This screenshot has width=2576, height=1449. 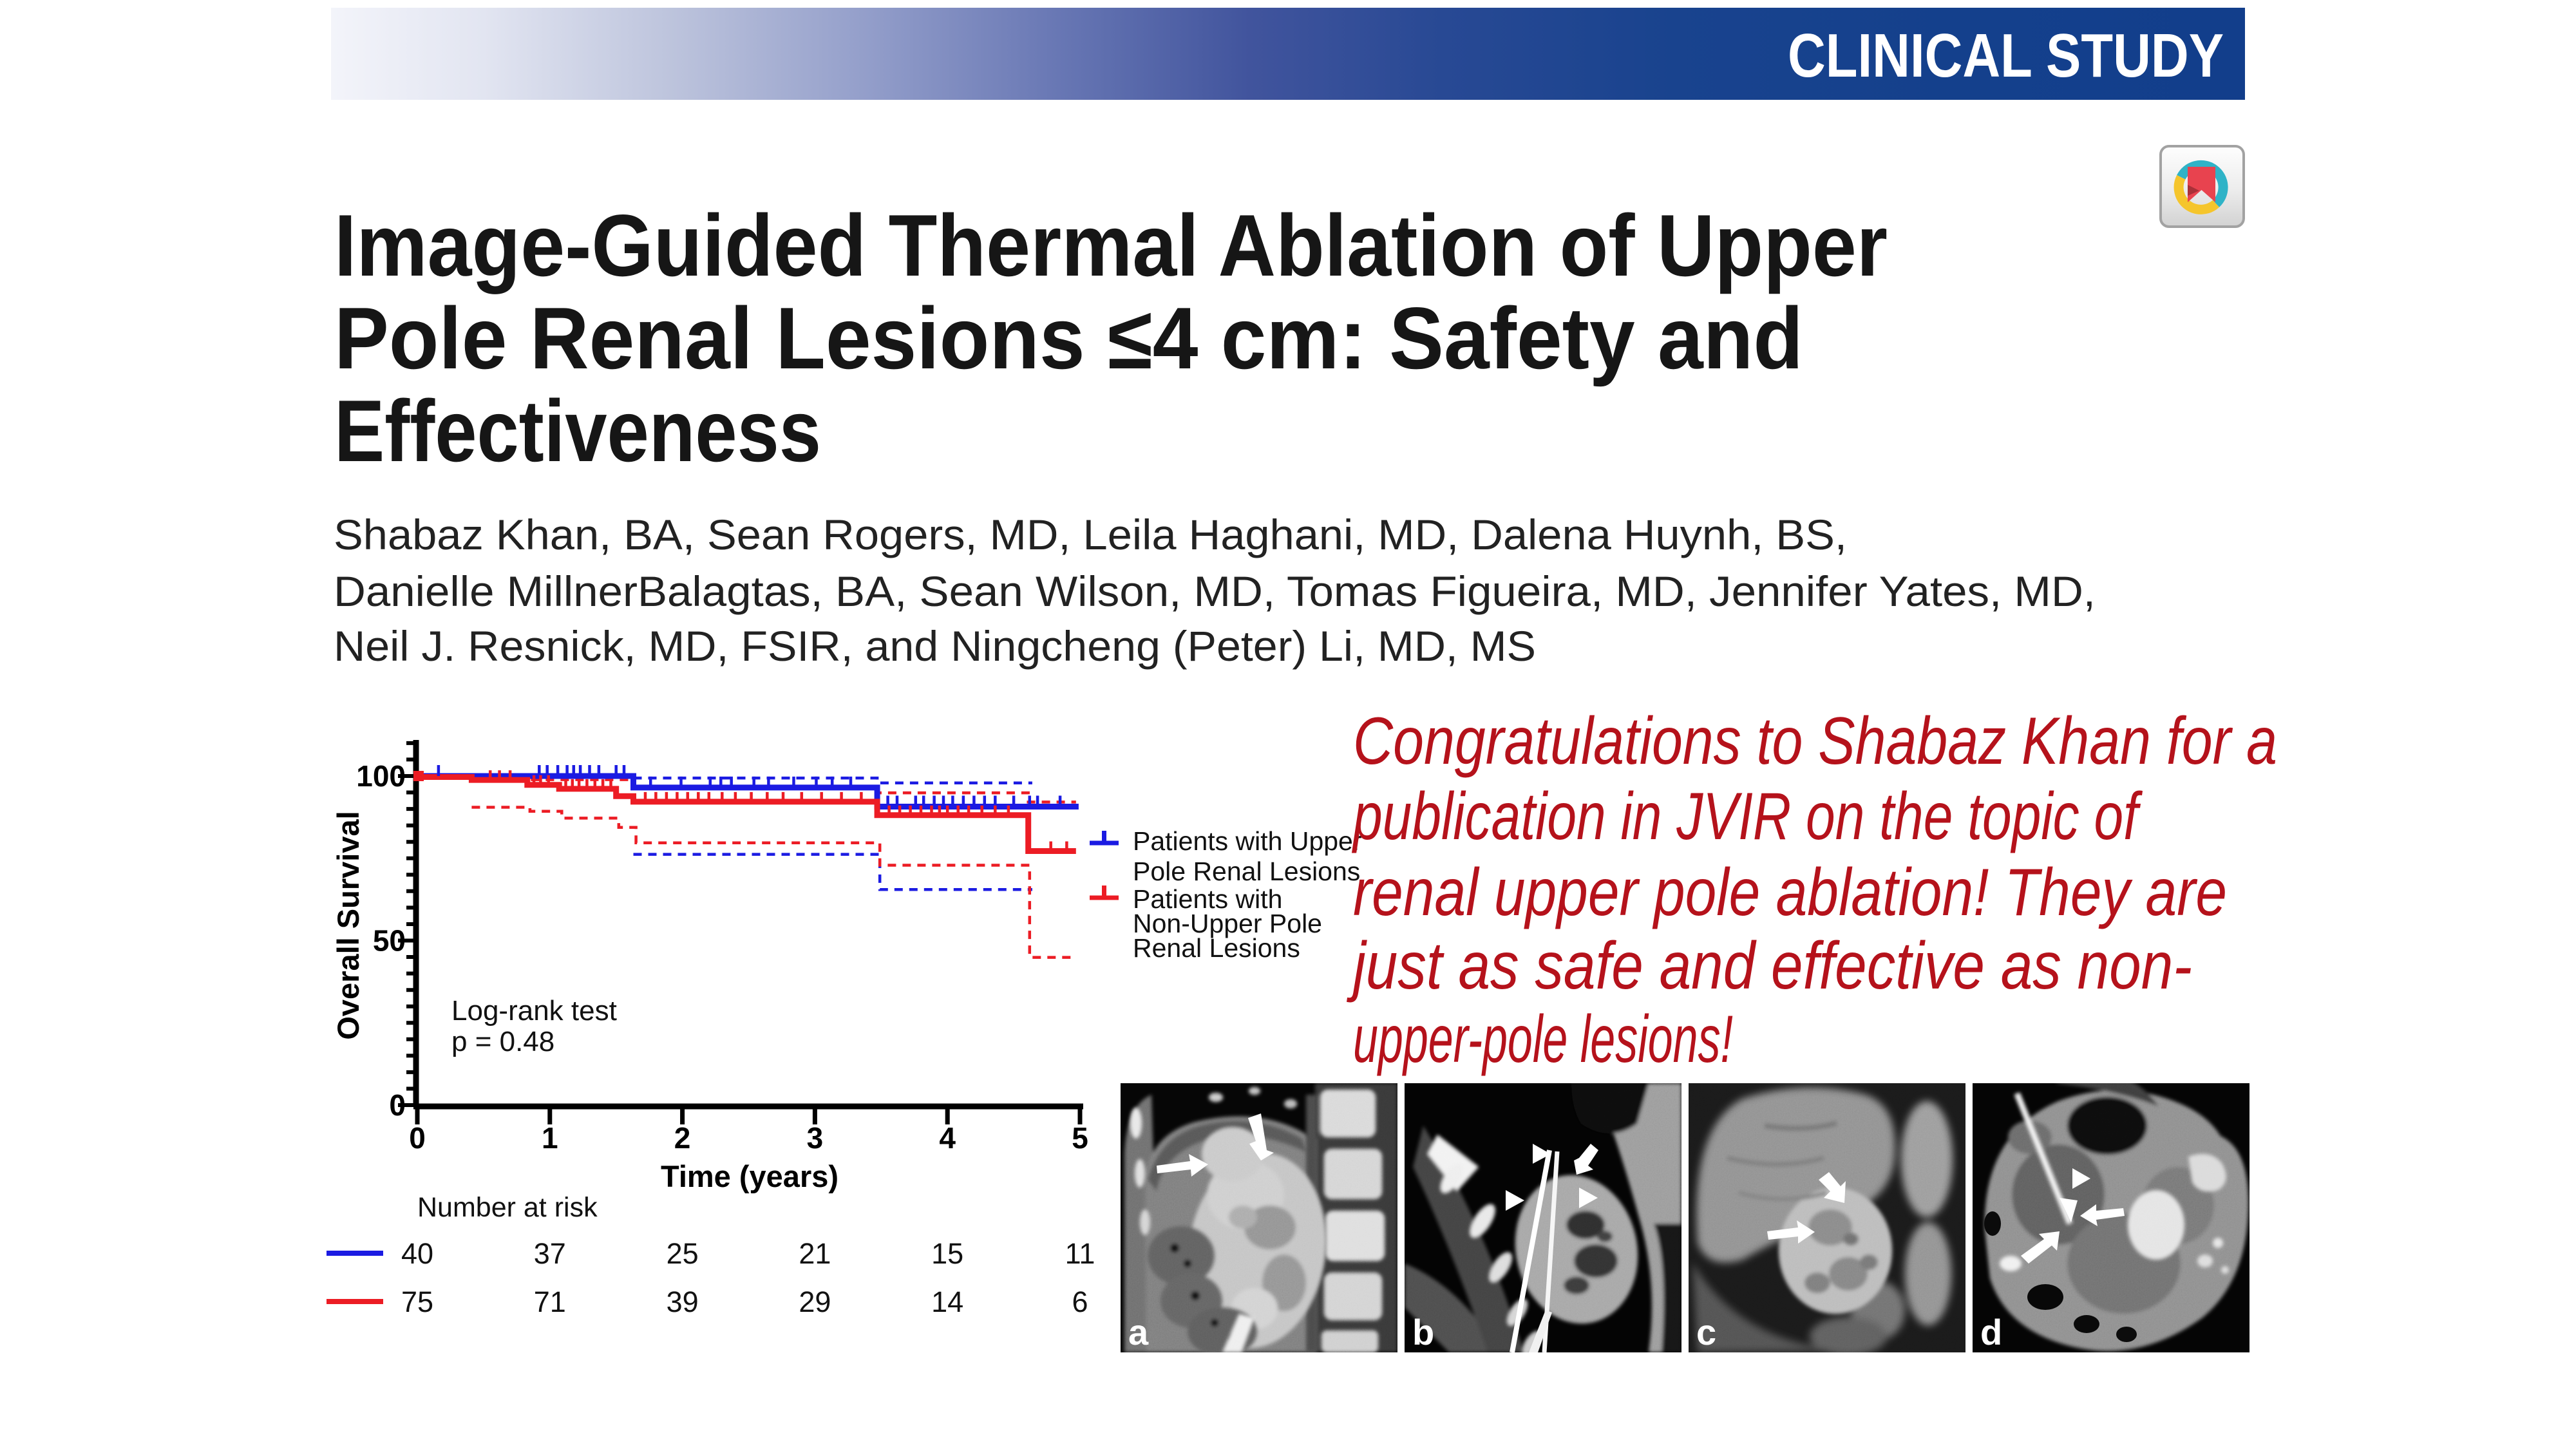 What do you see at coordinates (381, 776) in the screenshot?
I see `svg-text: 100` at bounding box center [381, 776].